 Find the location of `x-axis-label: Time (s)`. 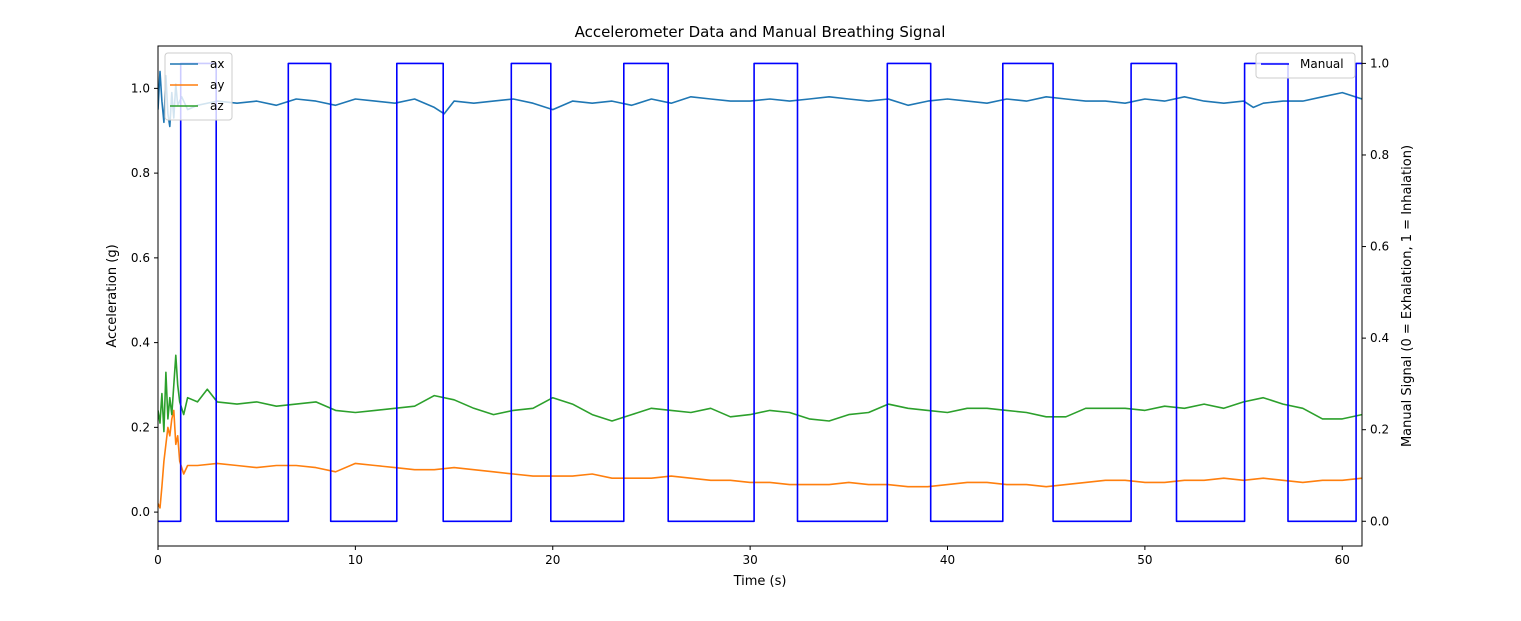

x-axis-label: Time (s) is located at coordinates (760, 581).